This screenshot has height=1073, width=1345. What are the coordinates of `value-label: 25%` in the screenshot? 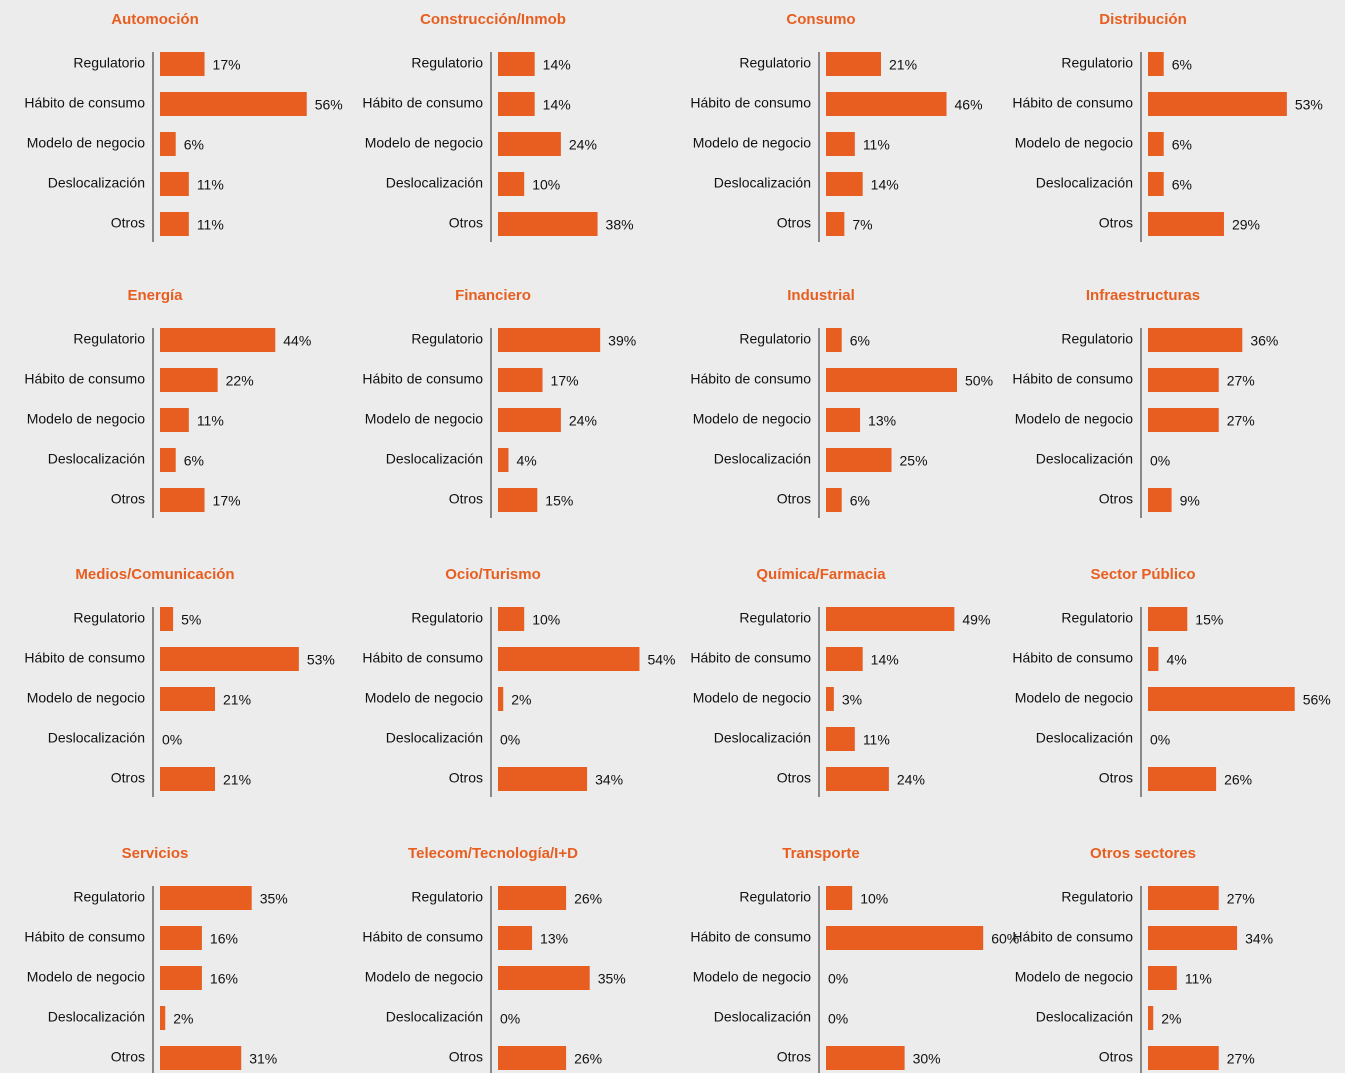 It's located at (914, 461).